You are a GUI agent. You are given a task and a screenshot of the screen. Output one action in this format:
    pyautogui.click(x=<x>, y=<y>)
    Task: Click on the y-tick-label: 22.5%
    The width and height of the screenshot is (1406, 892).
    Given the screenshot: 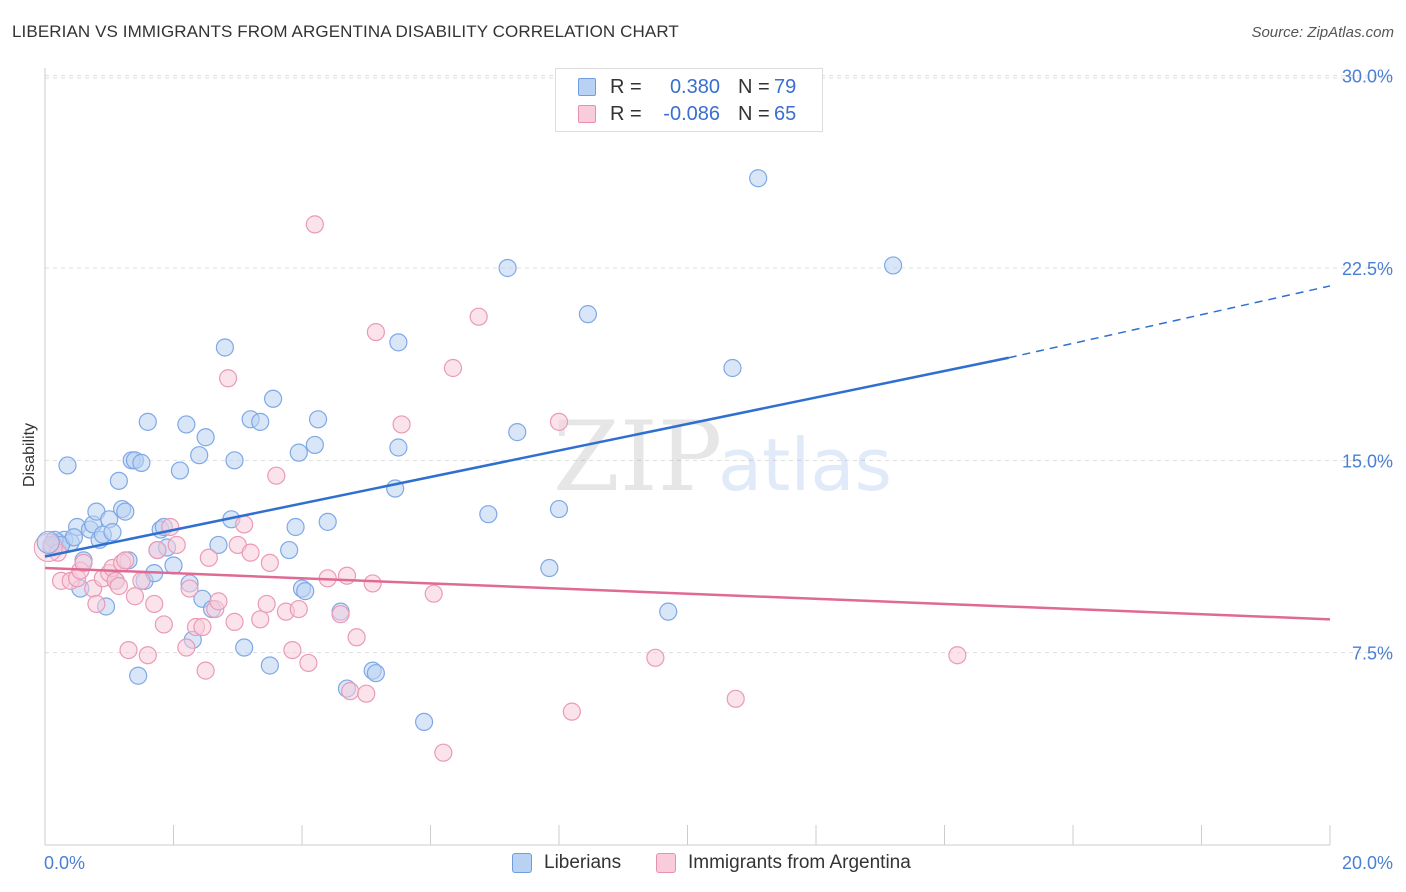 What is the action you would take?
    pyautogui.click(x=1367, y=269)
    